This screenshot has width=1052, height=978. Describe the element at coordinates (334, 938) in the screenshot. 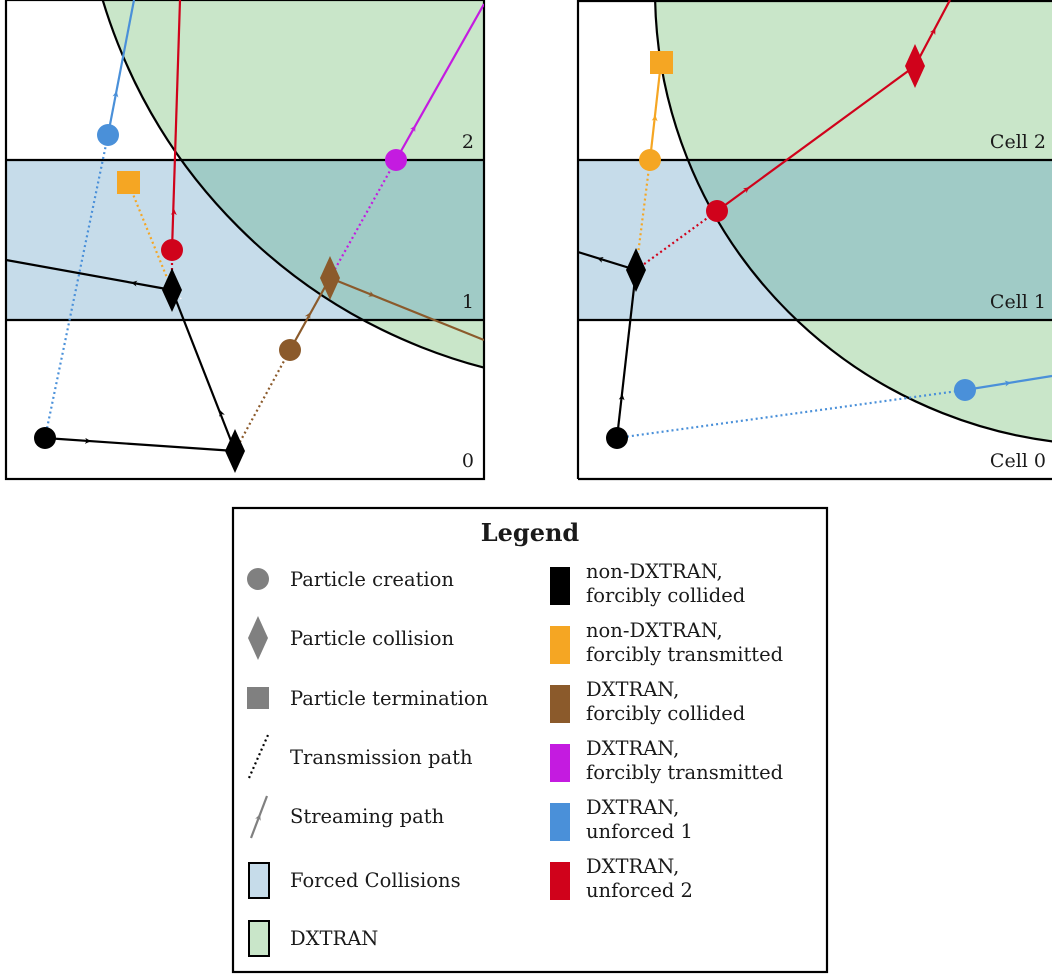

I see `legend-symbol-label: DXTRAN` at that location.